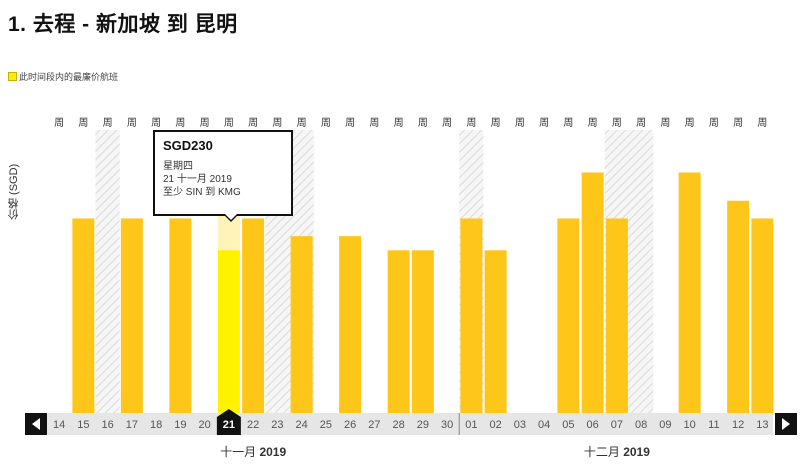  Describe the element at coordinates (223, 173) in the screenshot. I see `price-tooltip: SGD230 星期四 21 十一月 2019 至少 SIN 到 KMG` at that location.